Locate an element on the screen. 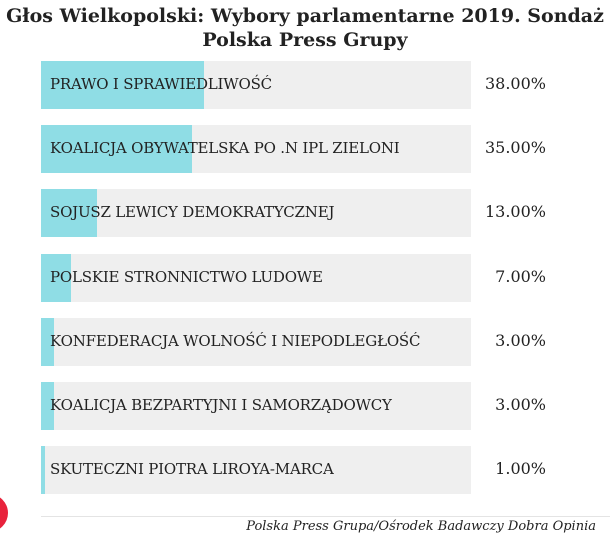 The image size is (610, 551). footer-divider is located at coordinates (325, 516).